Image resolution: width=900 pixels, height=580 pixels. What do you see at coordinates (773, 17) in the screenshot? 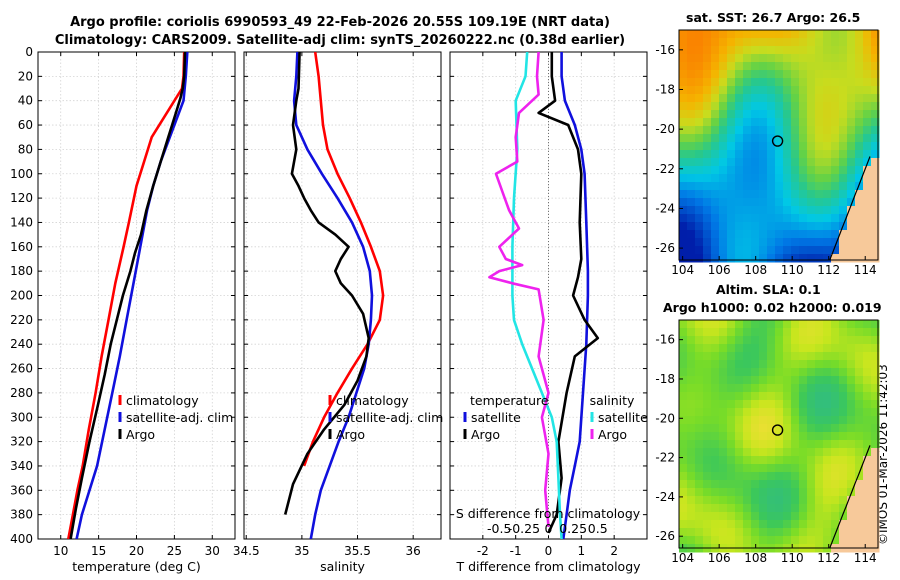
I see `sst-map-title: sat. SST: 26.7 Argo: 26.5` at bounding box center [773, 17].